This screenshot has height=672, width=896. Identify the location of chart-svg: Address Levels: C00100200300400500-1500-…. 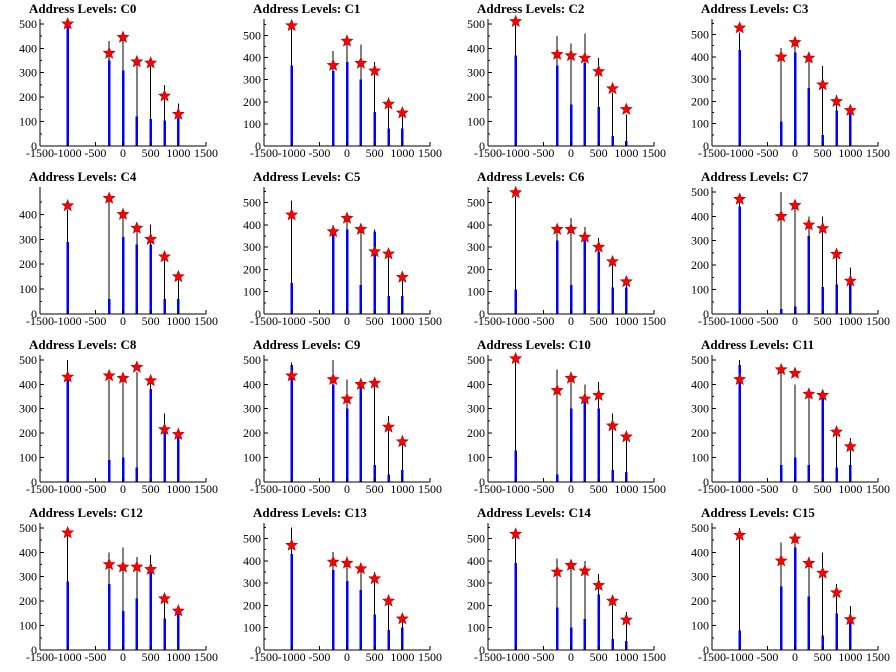
(118, 80).